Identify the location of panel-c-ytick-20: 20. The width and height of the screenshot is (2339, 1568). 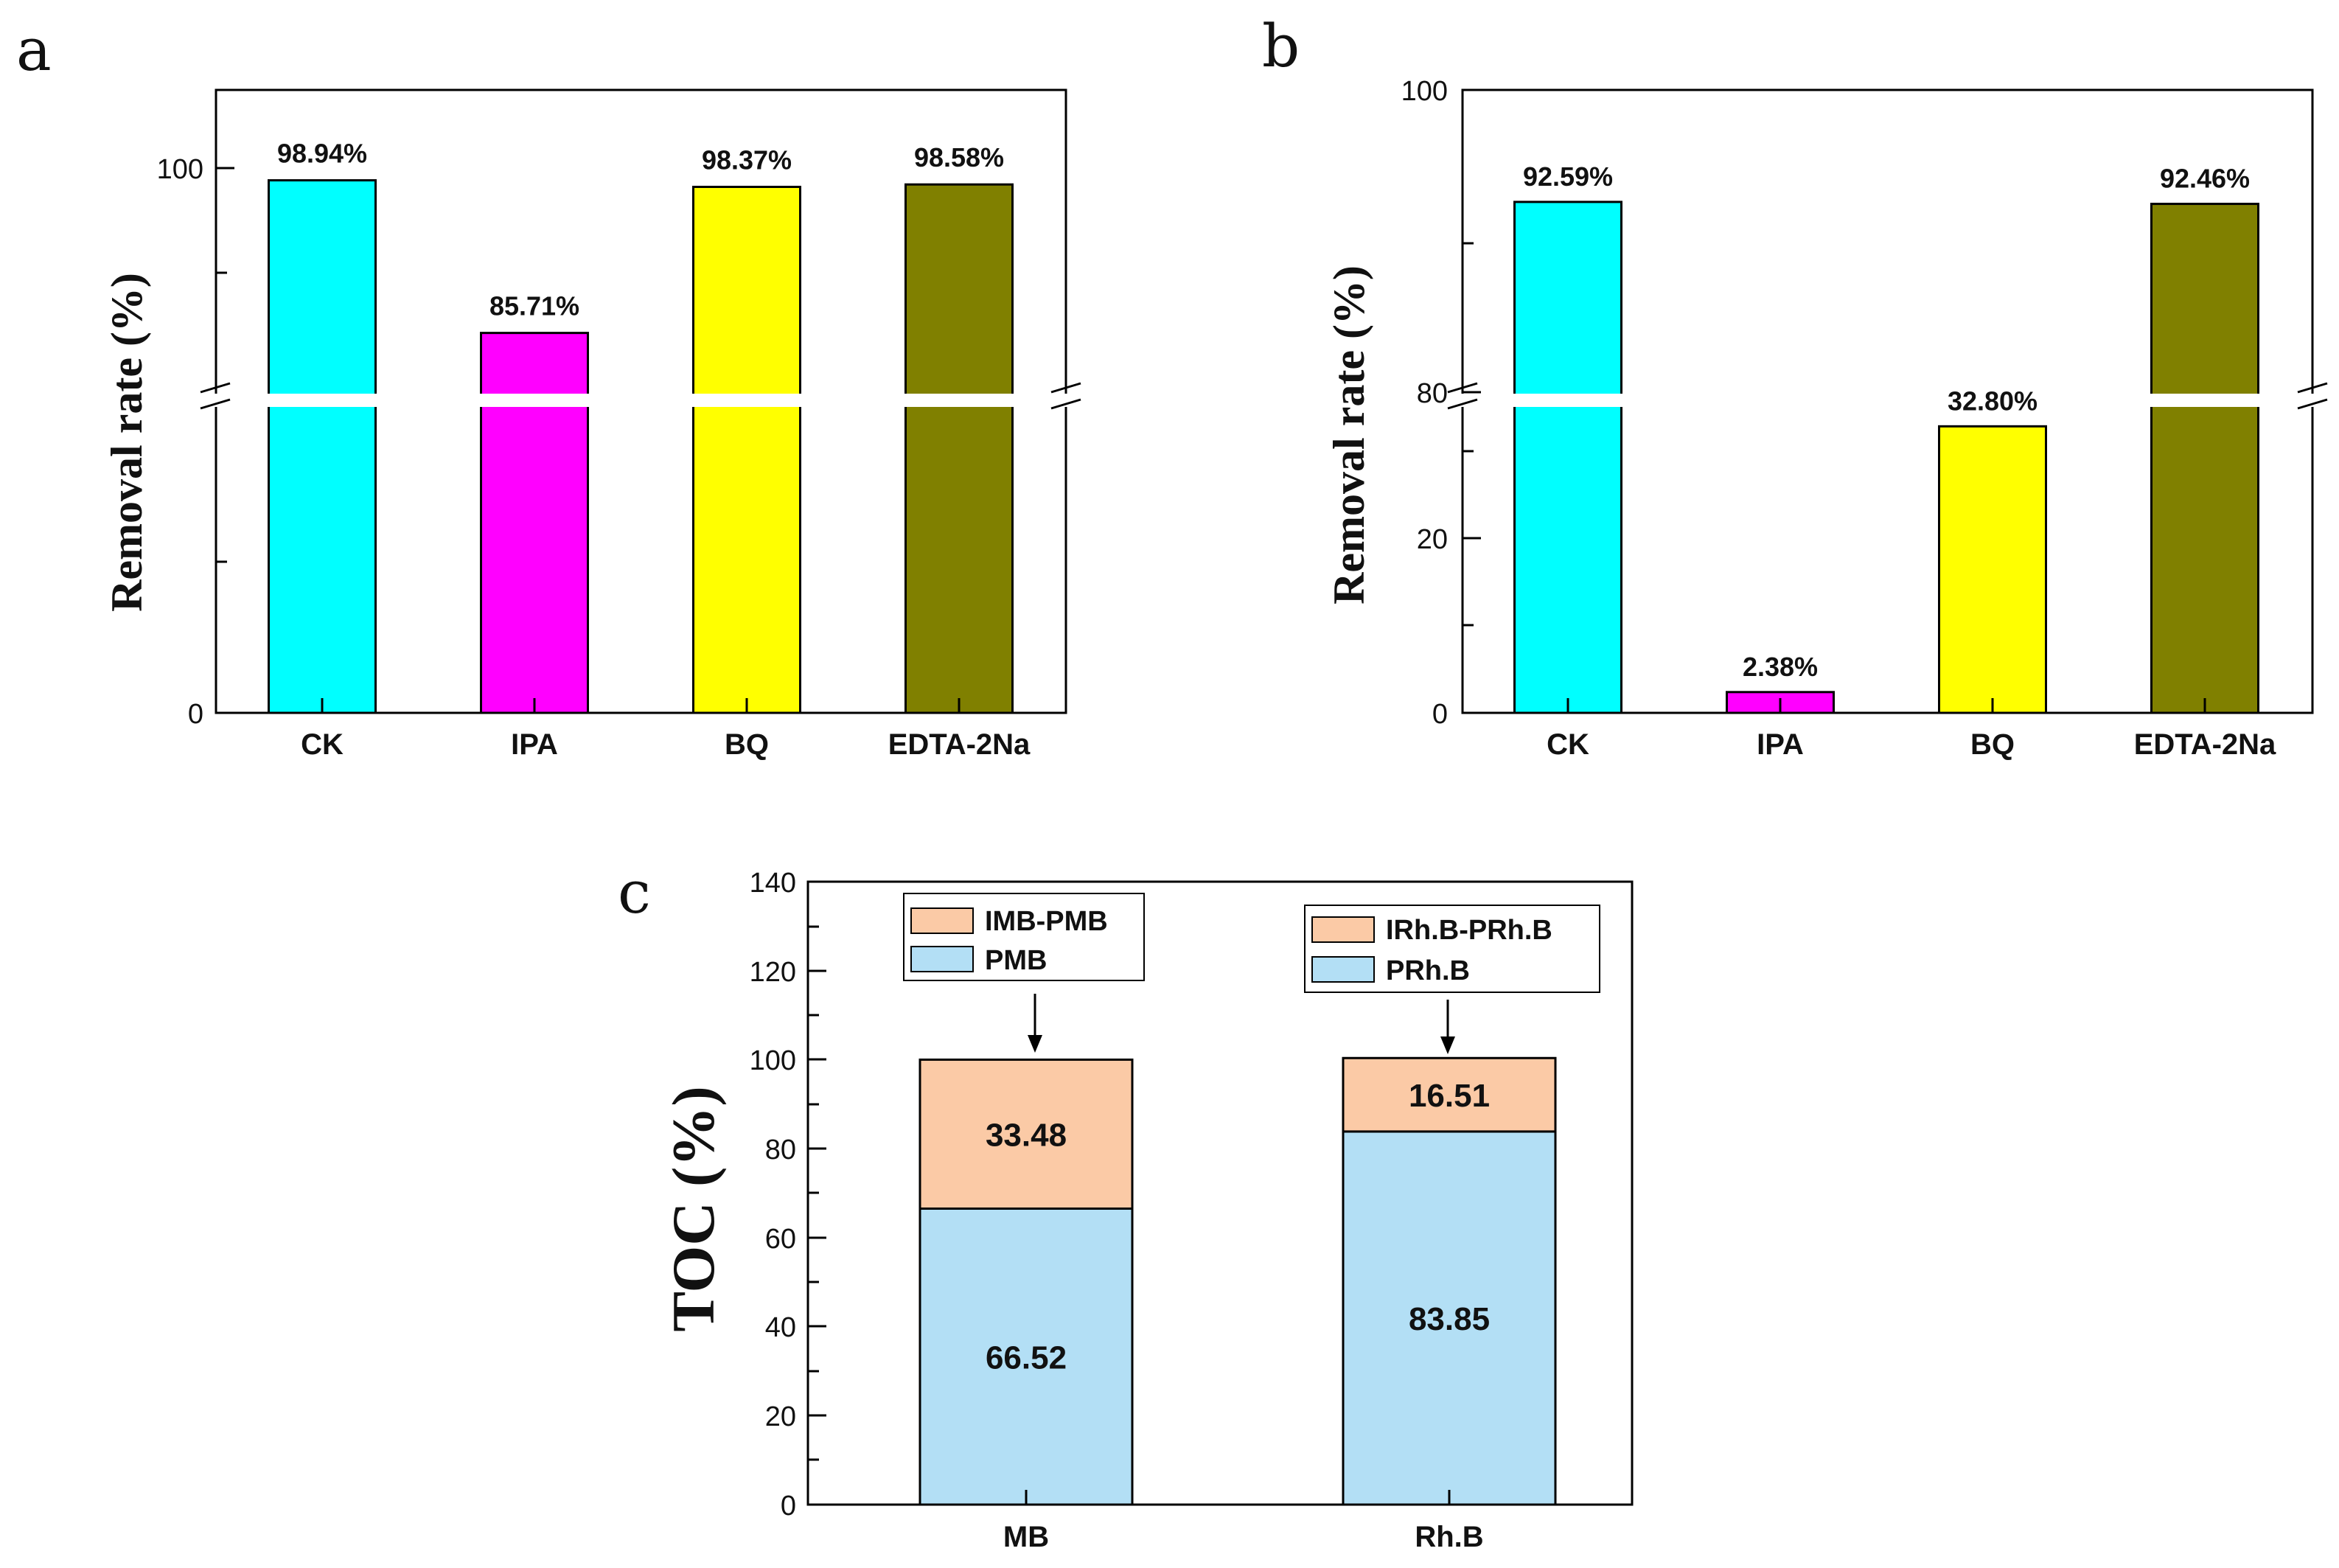
(781, 1416).